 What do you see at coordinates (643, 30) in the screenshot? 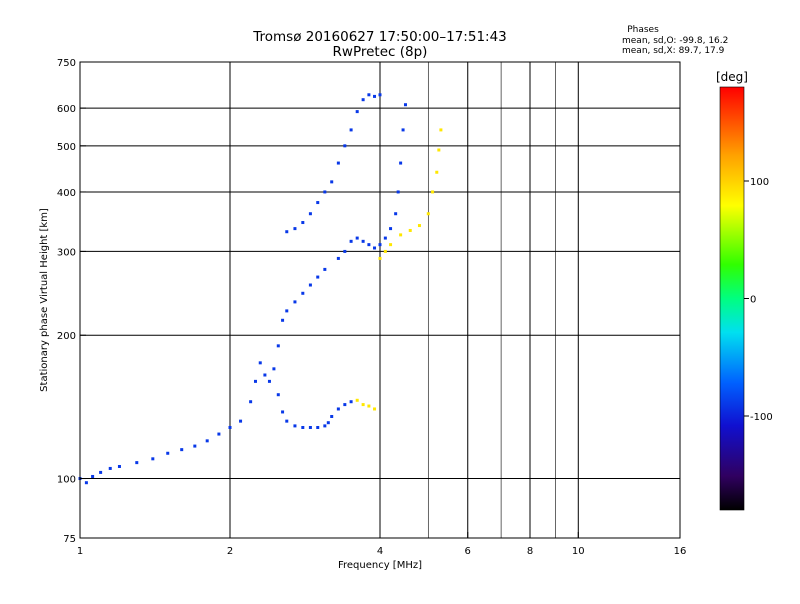
I see `phase-stats-title: Phases` at bounding box center [643, 30].